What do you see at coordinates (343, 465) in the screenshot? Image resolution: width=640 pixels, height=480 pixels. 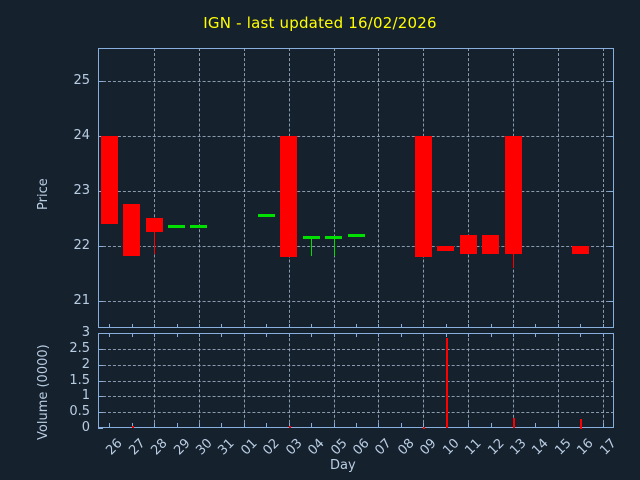 I see `x-axis-title: Day` at bounding box center [343, 465].